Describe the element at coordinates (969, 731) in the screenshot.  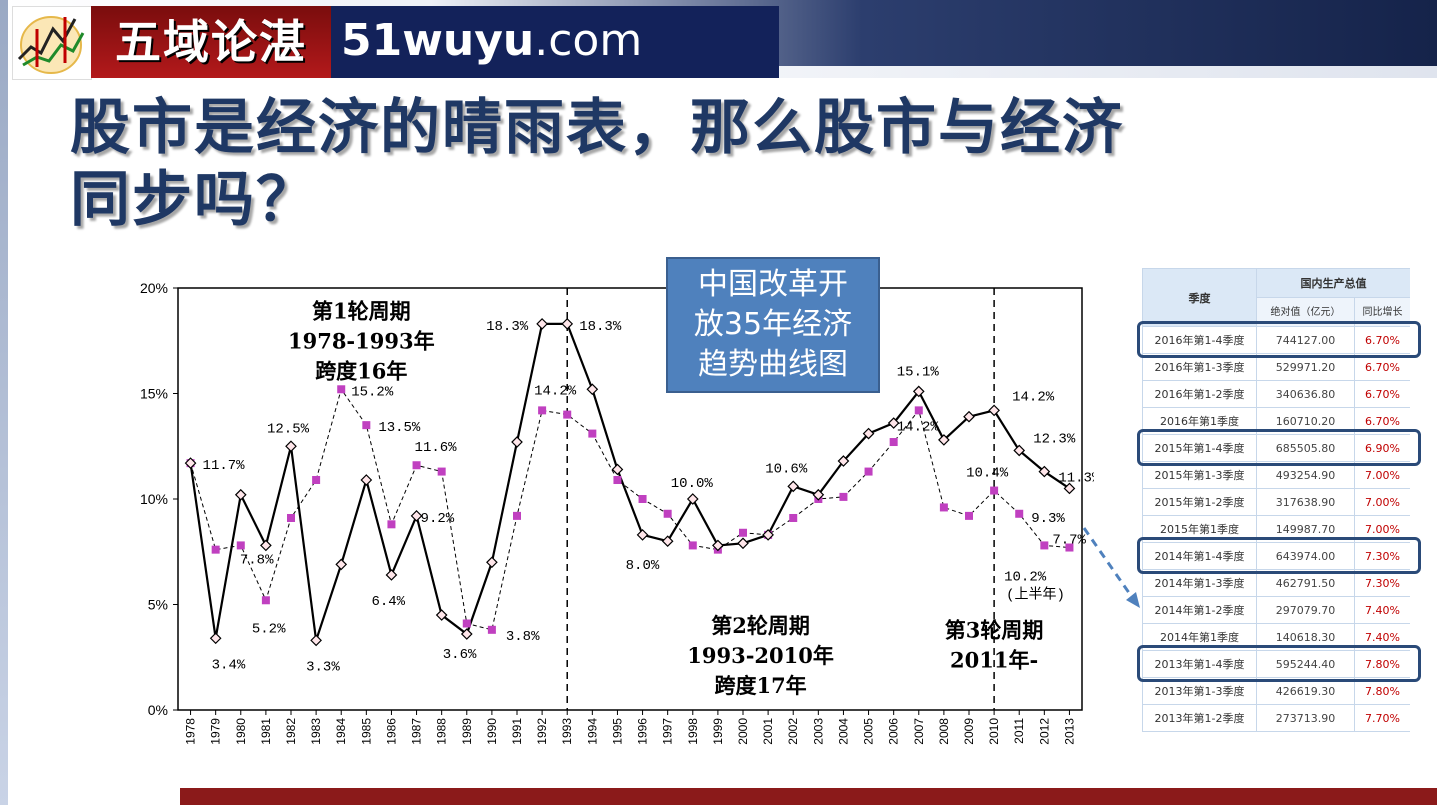
I see `x-tick-label: 2009` at that location.